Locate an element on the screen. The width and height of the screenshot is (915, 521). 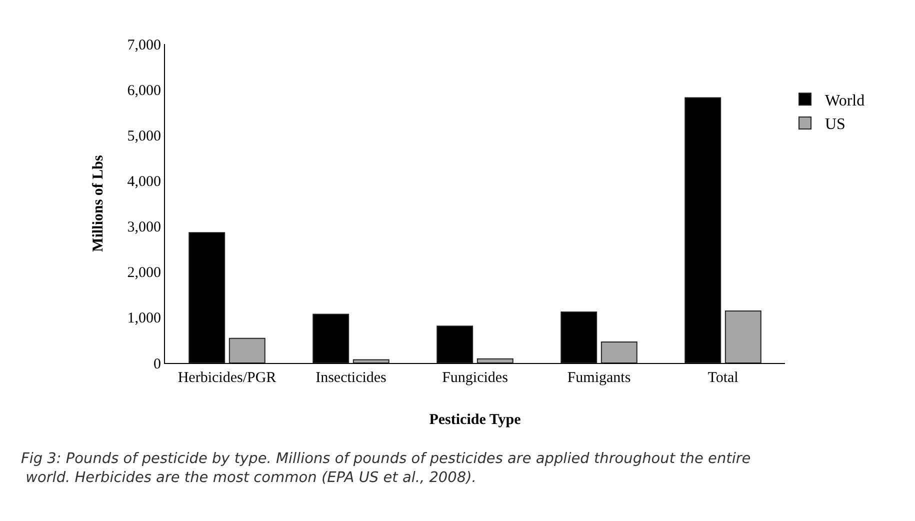
y-tick-label: 3,000 is located at coordinates (144, 228).